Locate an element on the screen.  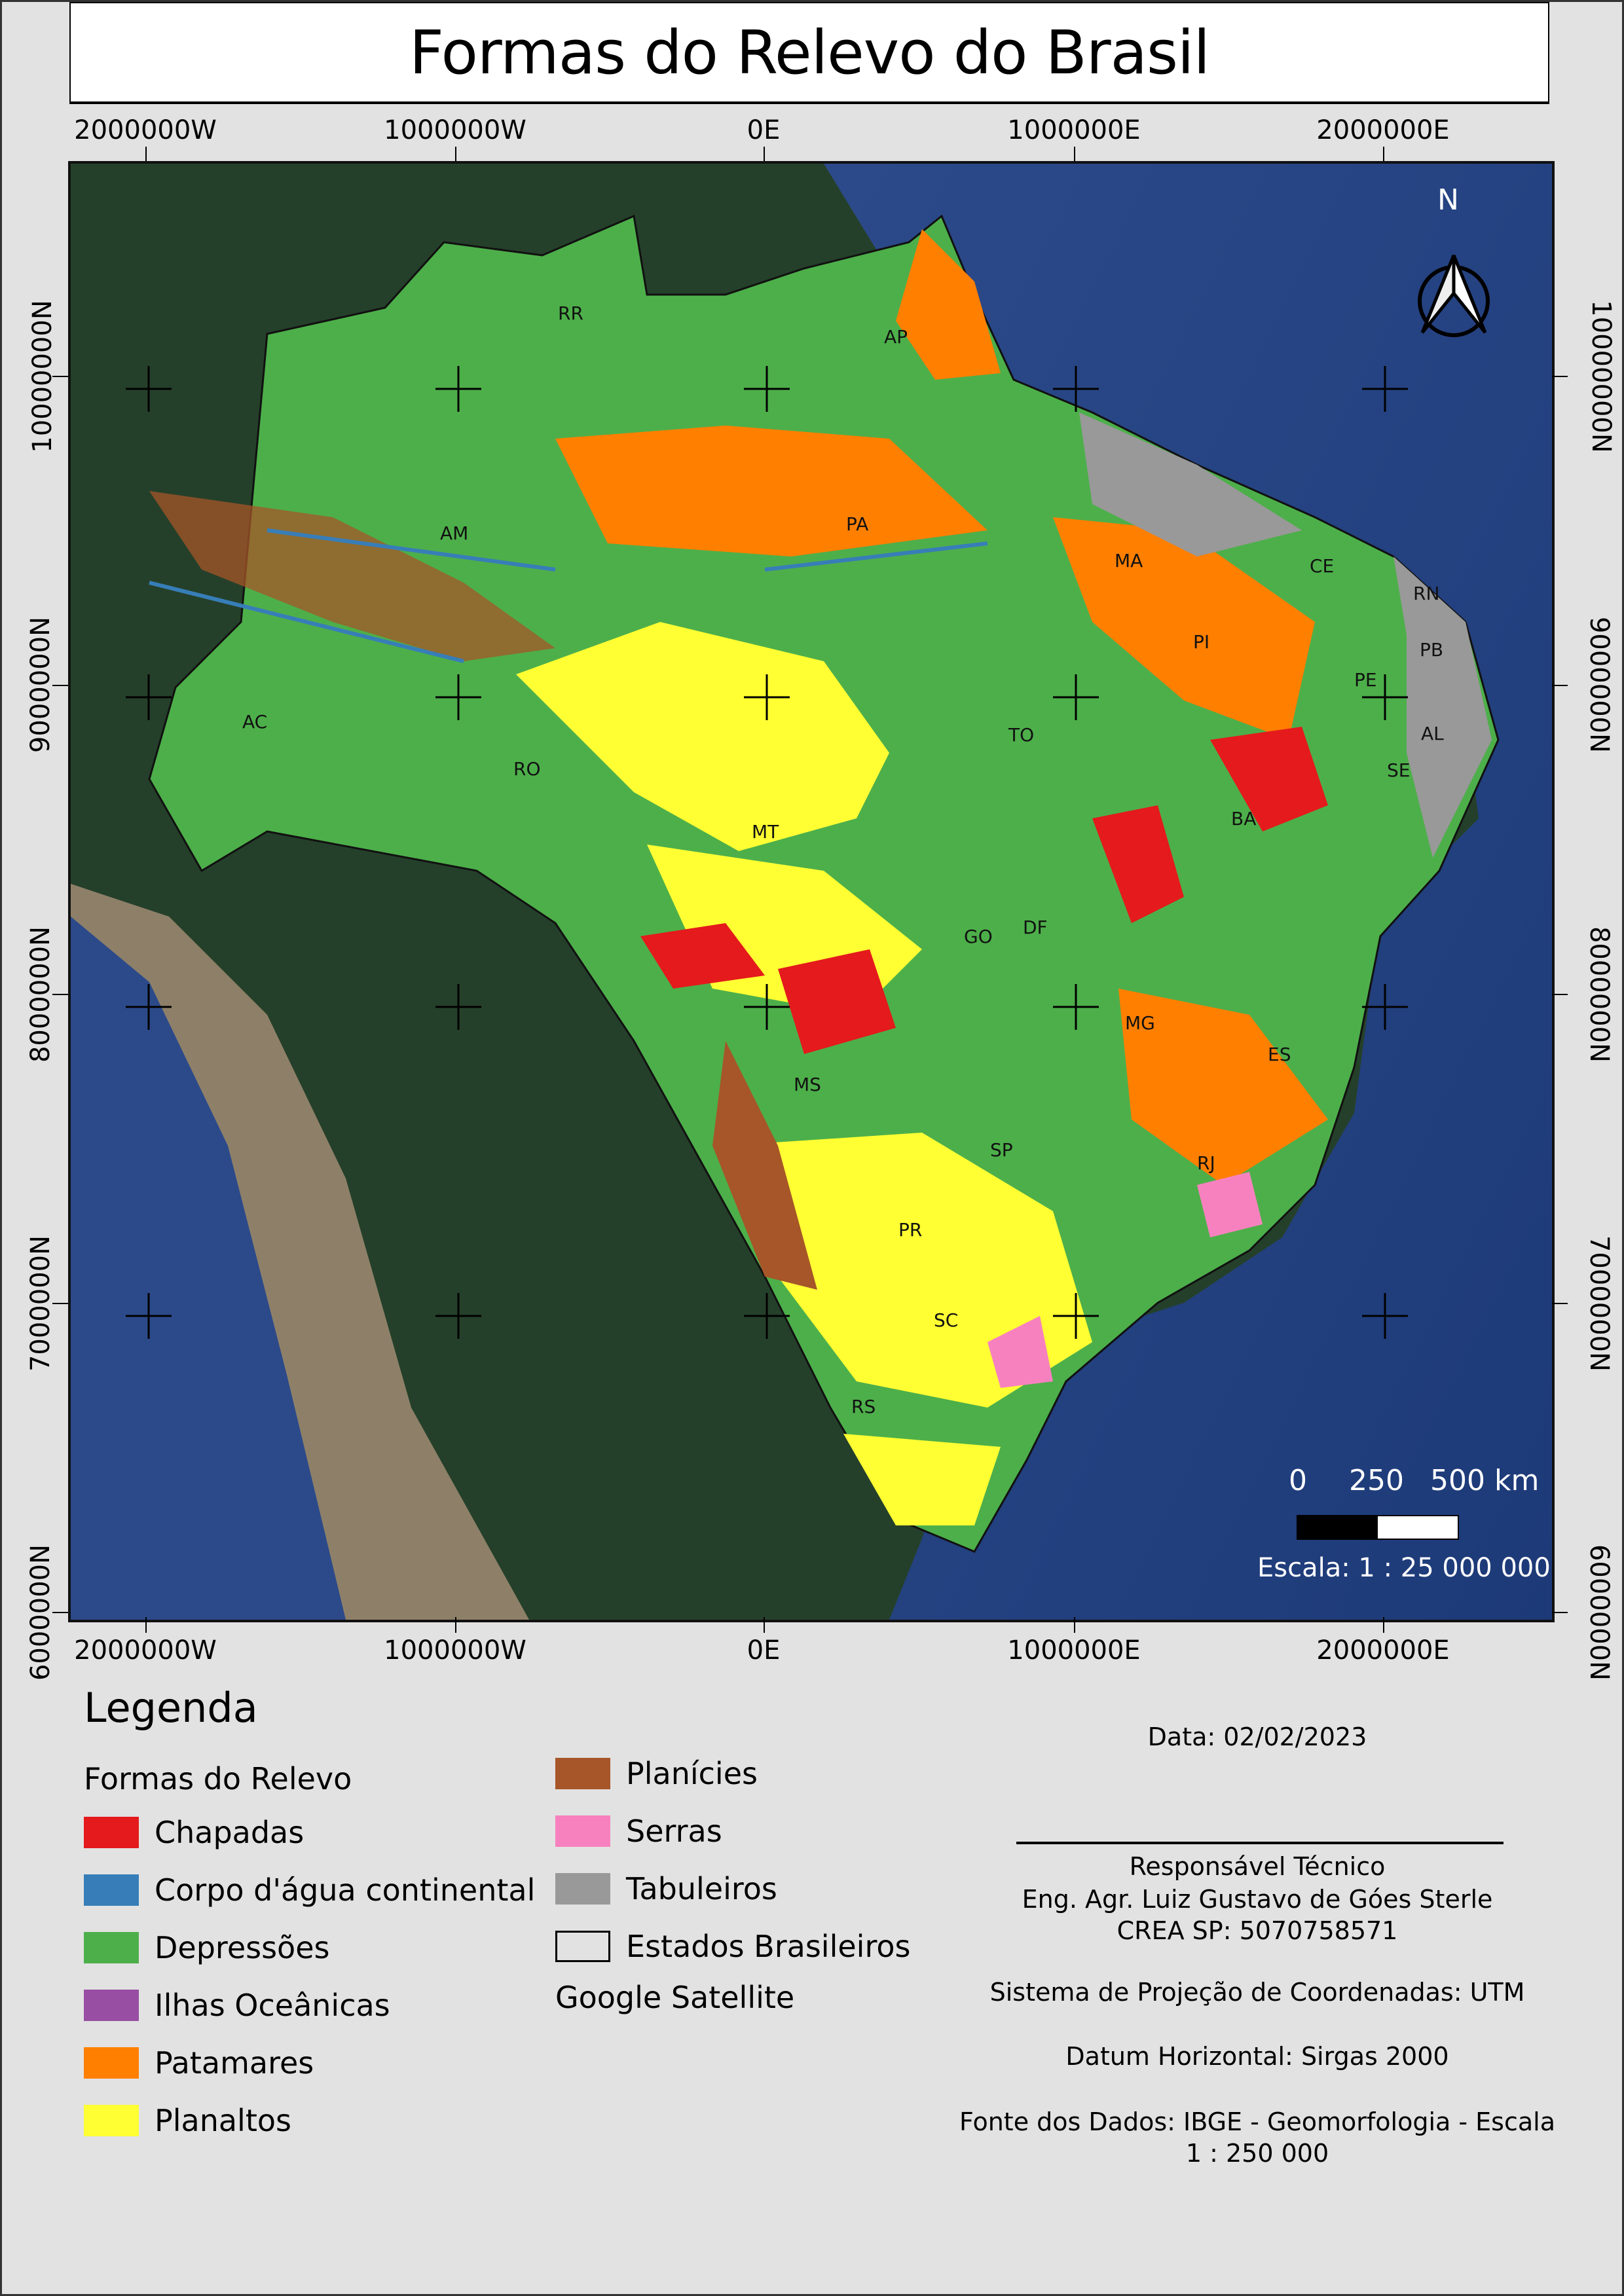
y-axis-label-left: 8000000N is located at coordinates (41, 994).